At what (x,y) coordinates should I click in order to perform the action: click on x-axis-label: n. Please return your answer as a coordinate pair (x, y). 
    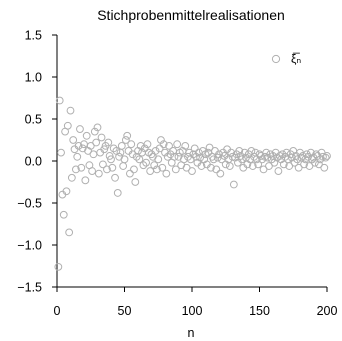
    Looking at the image, I should click on (191, 333).